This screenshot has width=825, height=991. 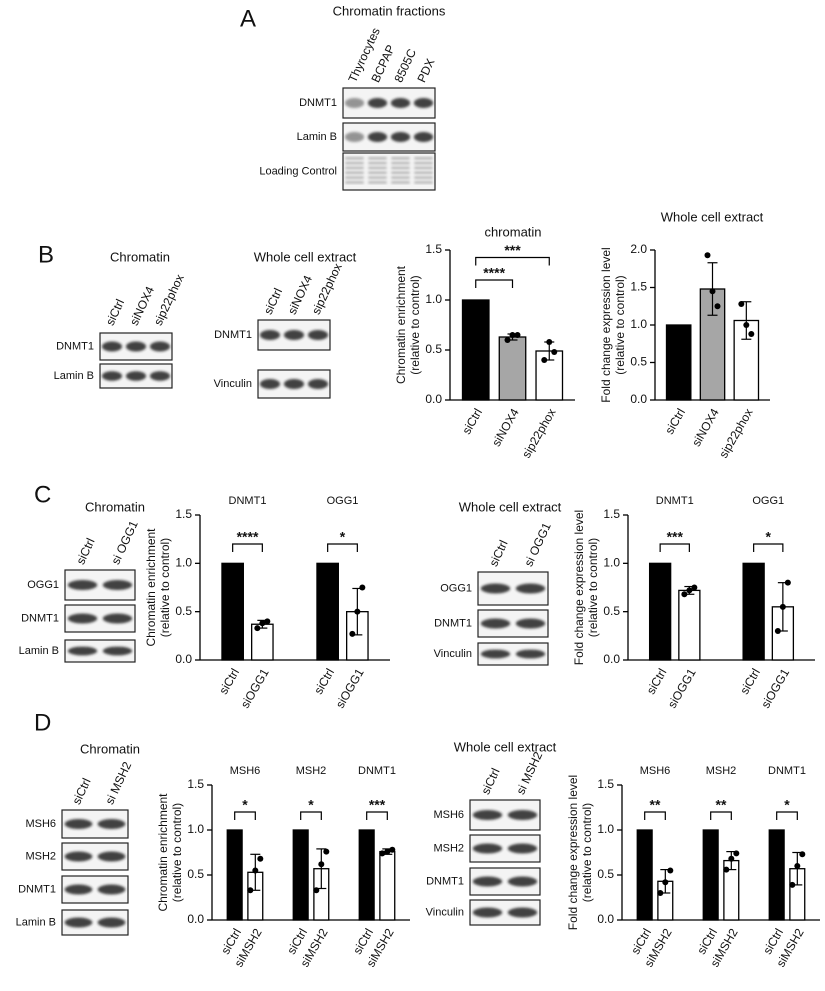 I want to click on group-label: MSH2, so click(x=311, y=771).